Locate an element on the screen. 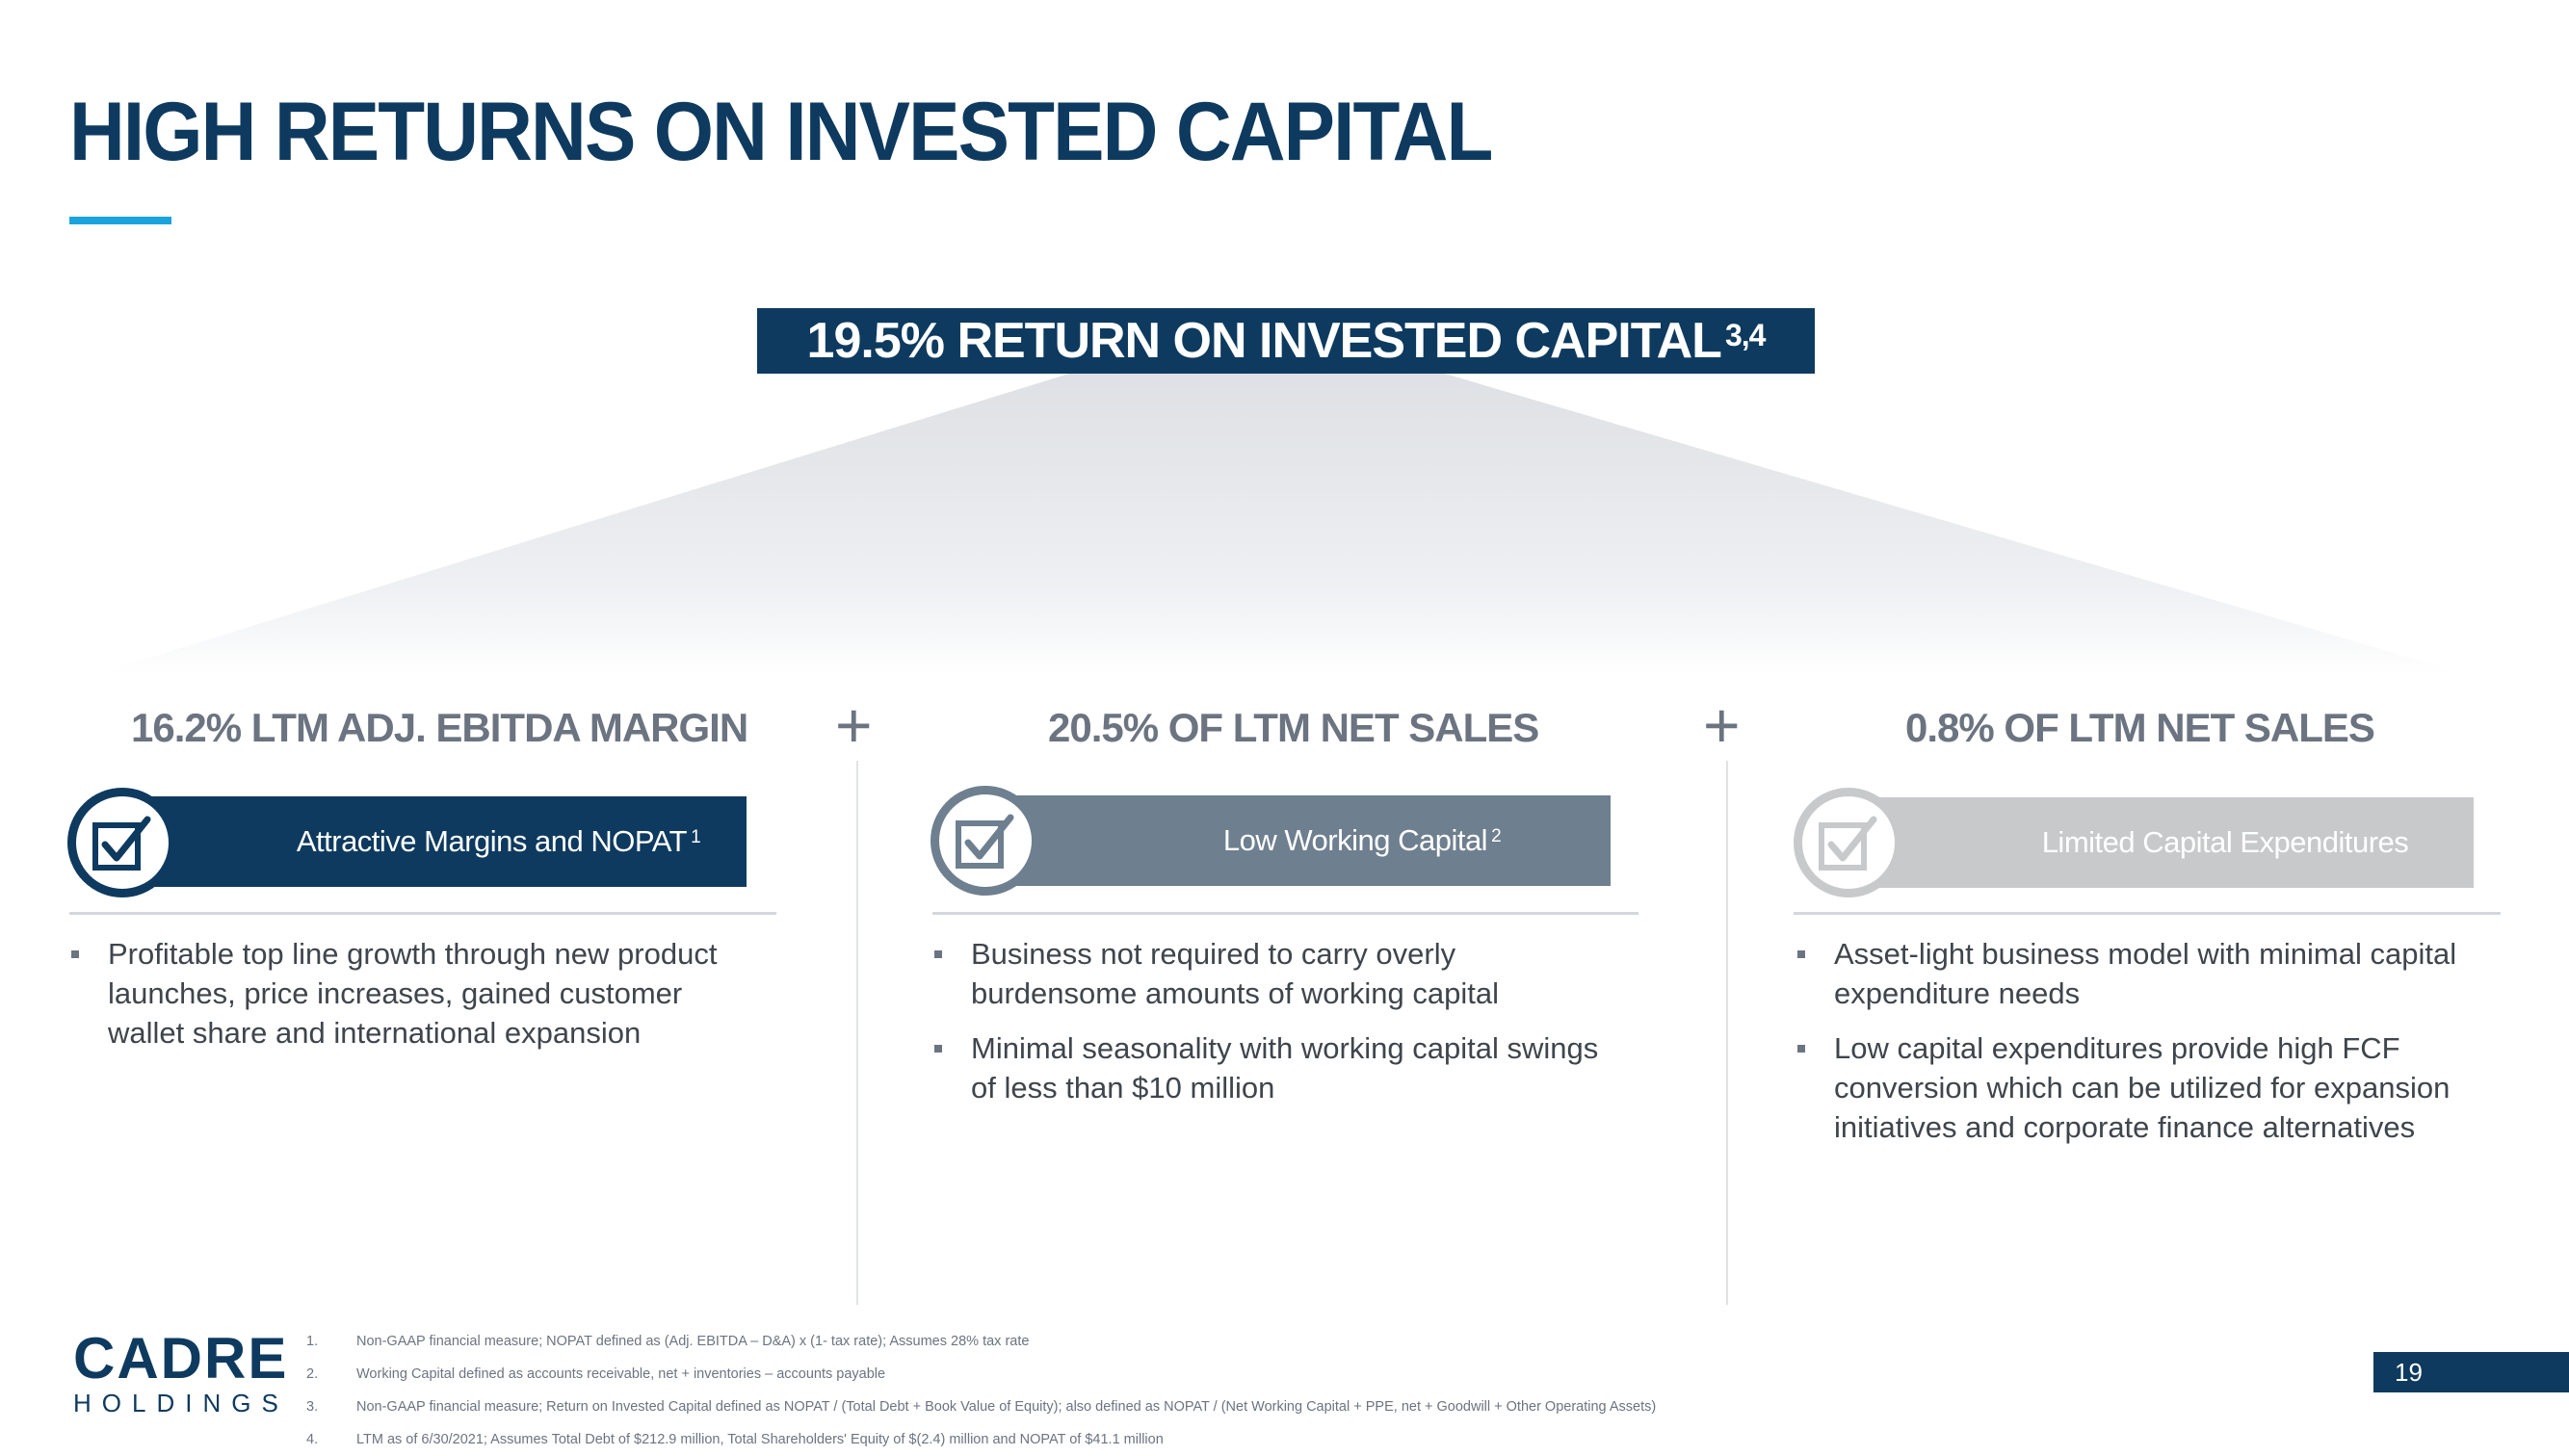  column-2-heading: 20.5% OF LTM NET SALES is located at coordinates (1293, 727).